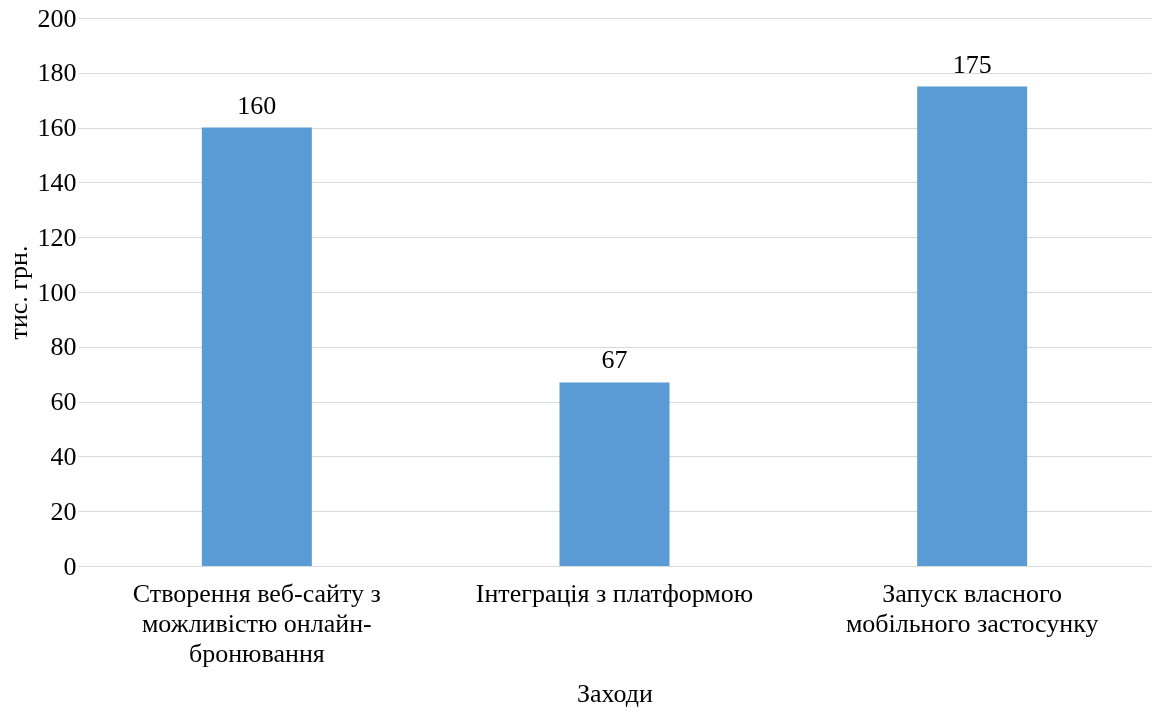 The width and height of the screenshot is (1156, 711). What do you see at coordinates (63, 511) in the screenshot?
I see `y-tick-label: 20` at bounding box center [63, 511].